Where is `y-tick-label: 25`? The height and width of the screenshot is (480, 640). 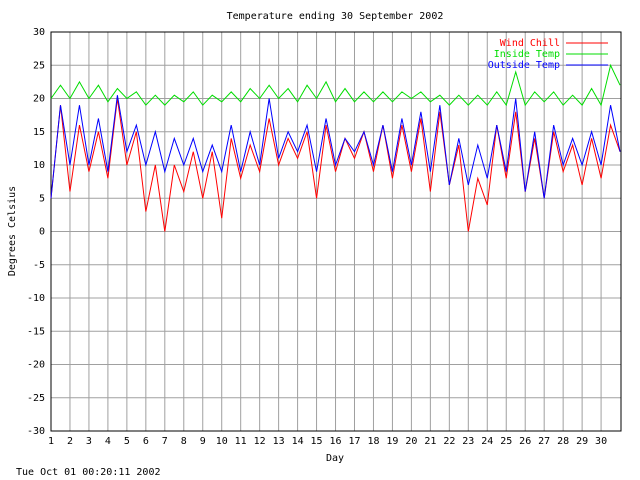
y-tick-label: 25 is located at coordinates (39, 65).